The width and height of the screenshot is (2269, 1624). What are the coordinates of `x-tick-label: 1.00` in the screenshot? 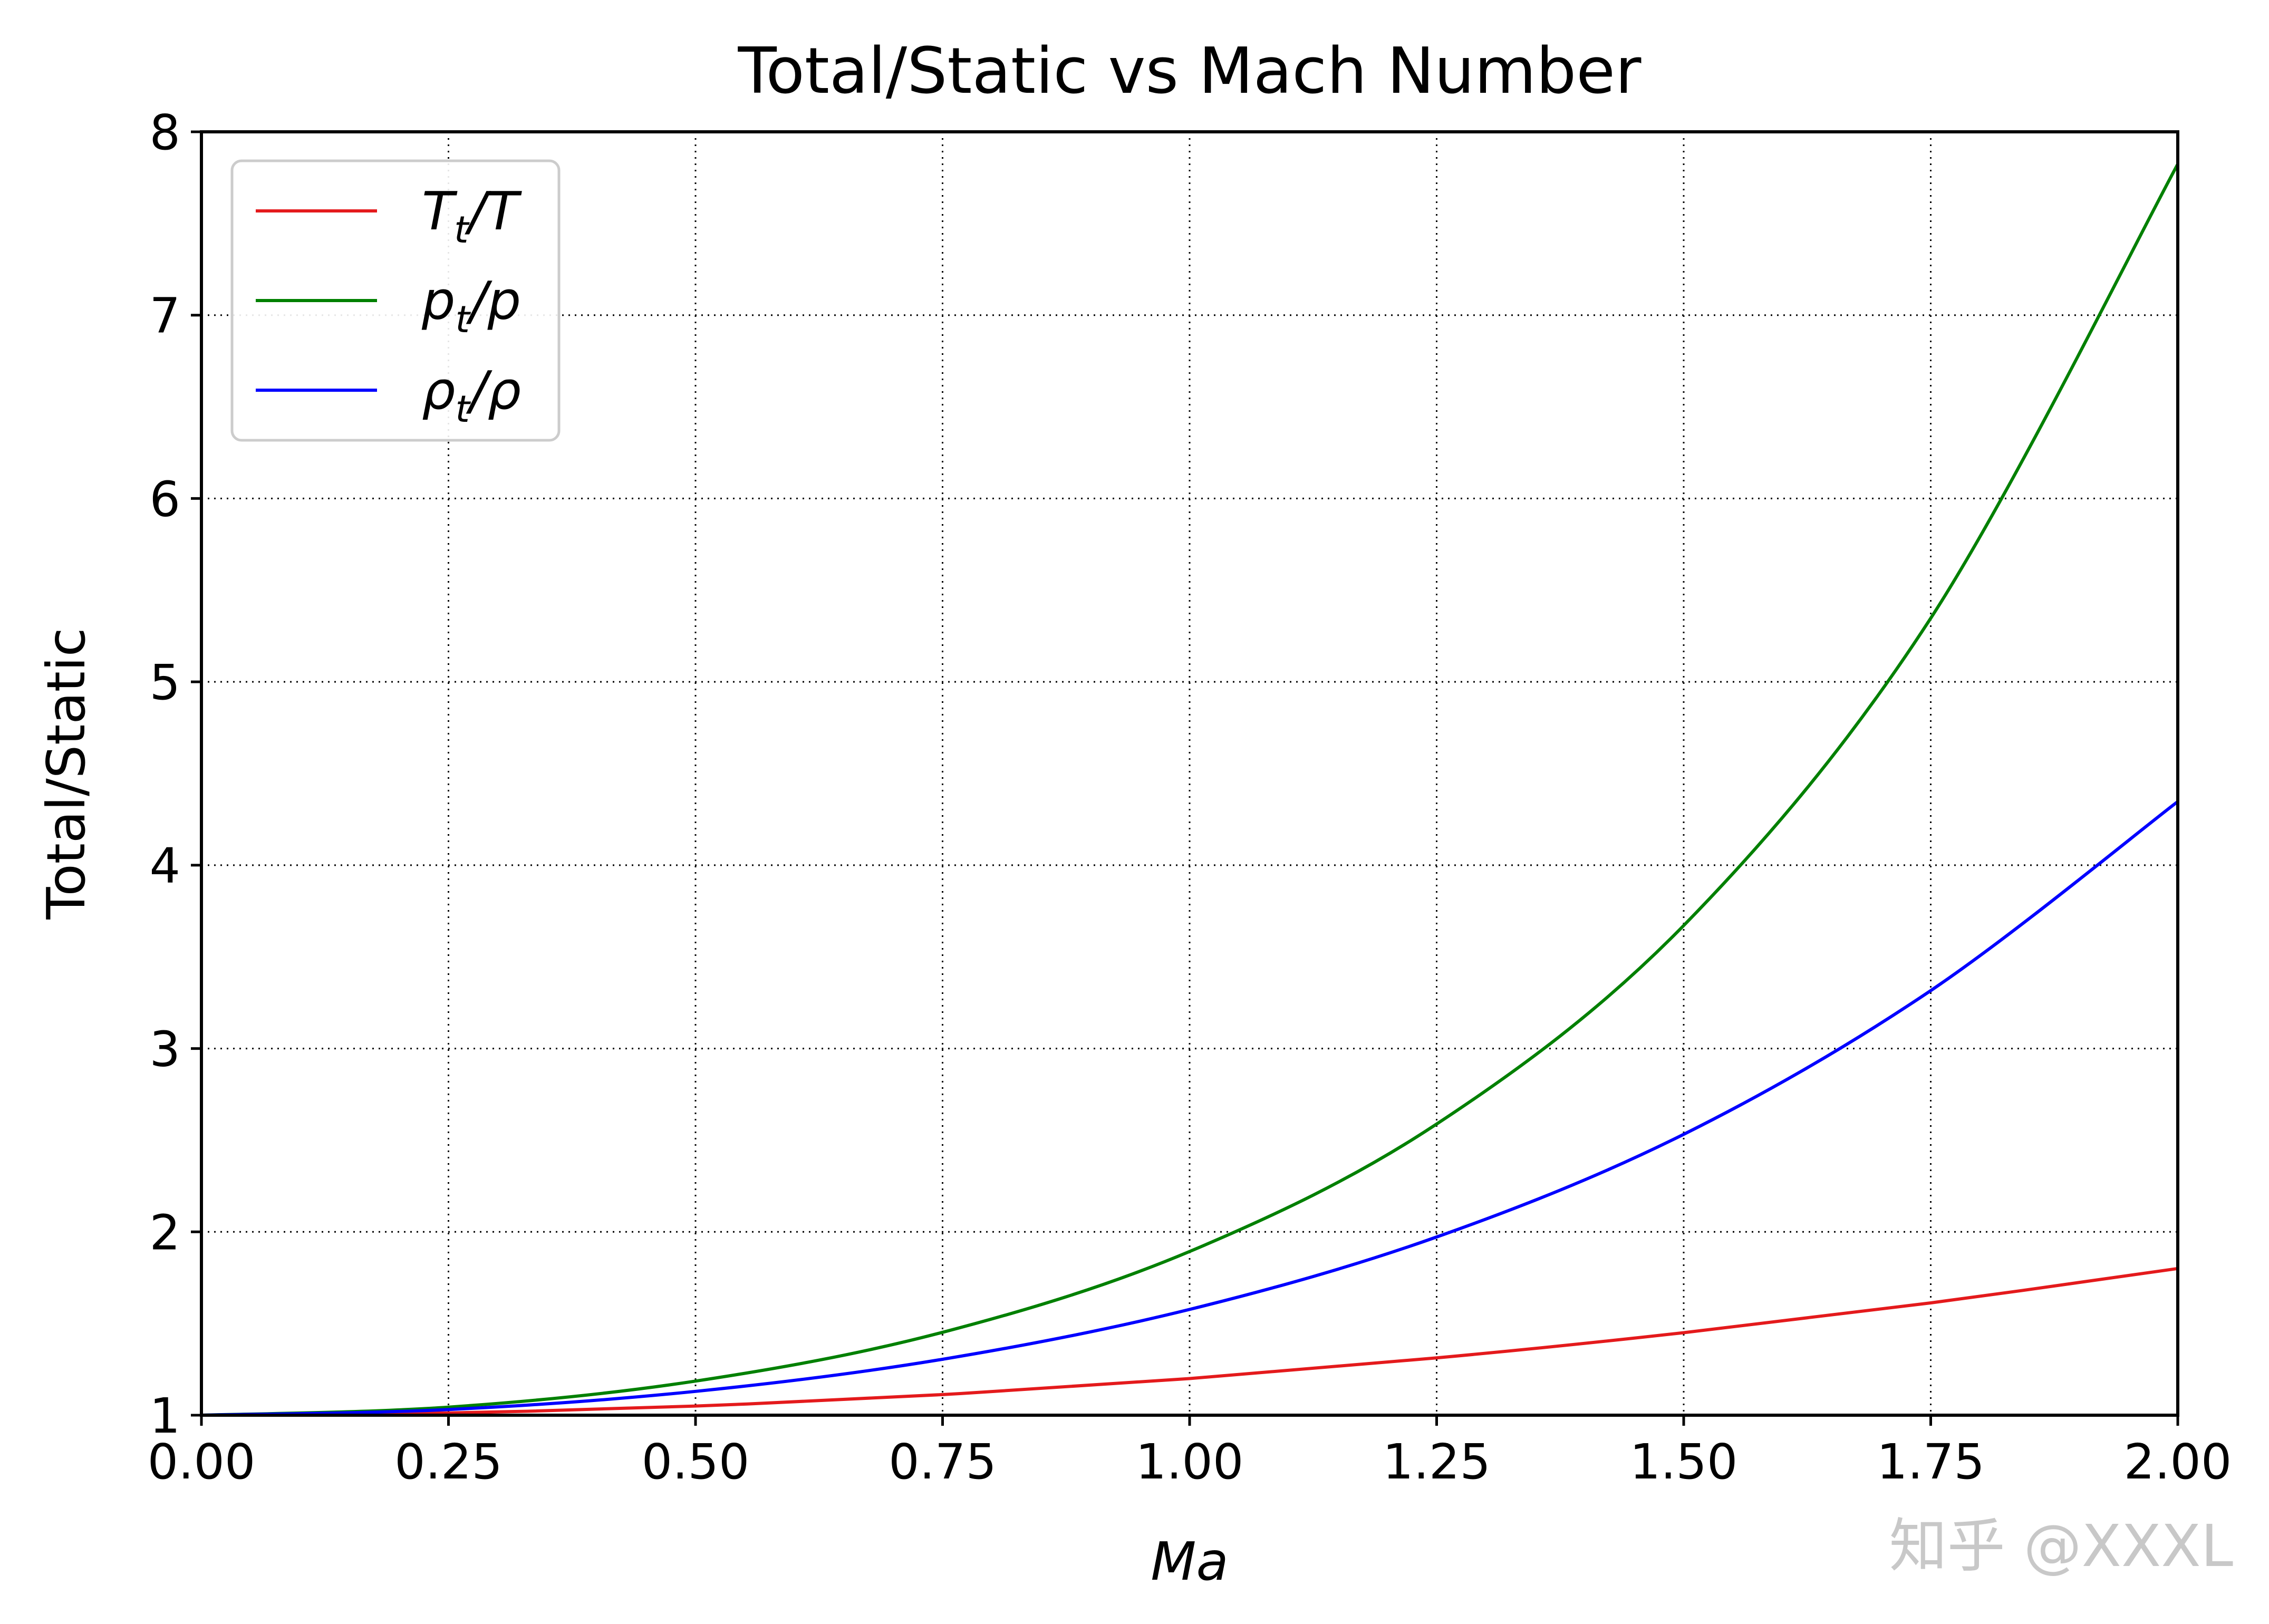 It's located at (1190, 1462).